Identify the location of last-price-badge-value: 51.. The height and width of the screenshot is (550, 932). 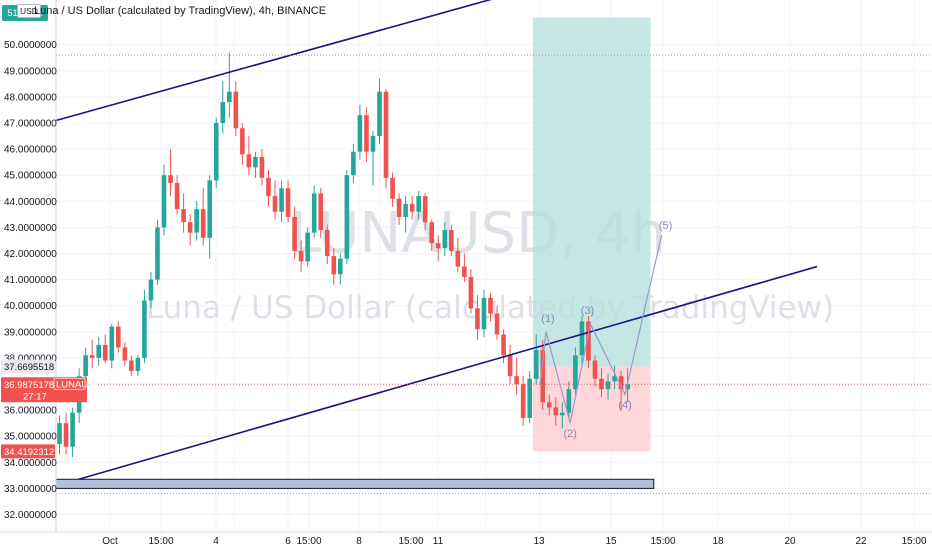
(13, 13).